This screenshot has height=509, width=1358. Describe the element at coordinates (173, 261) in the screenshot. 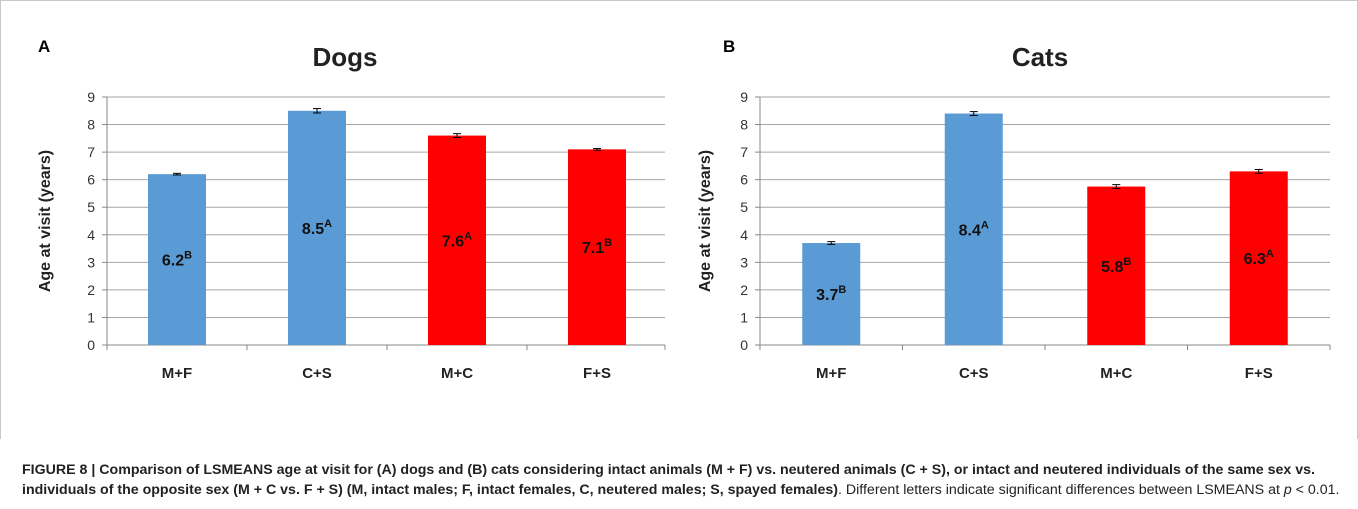

I see `data-label-value: 6.2` at that location.